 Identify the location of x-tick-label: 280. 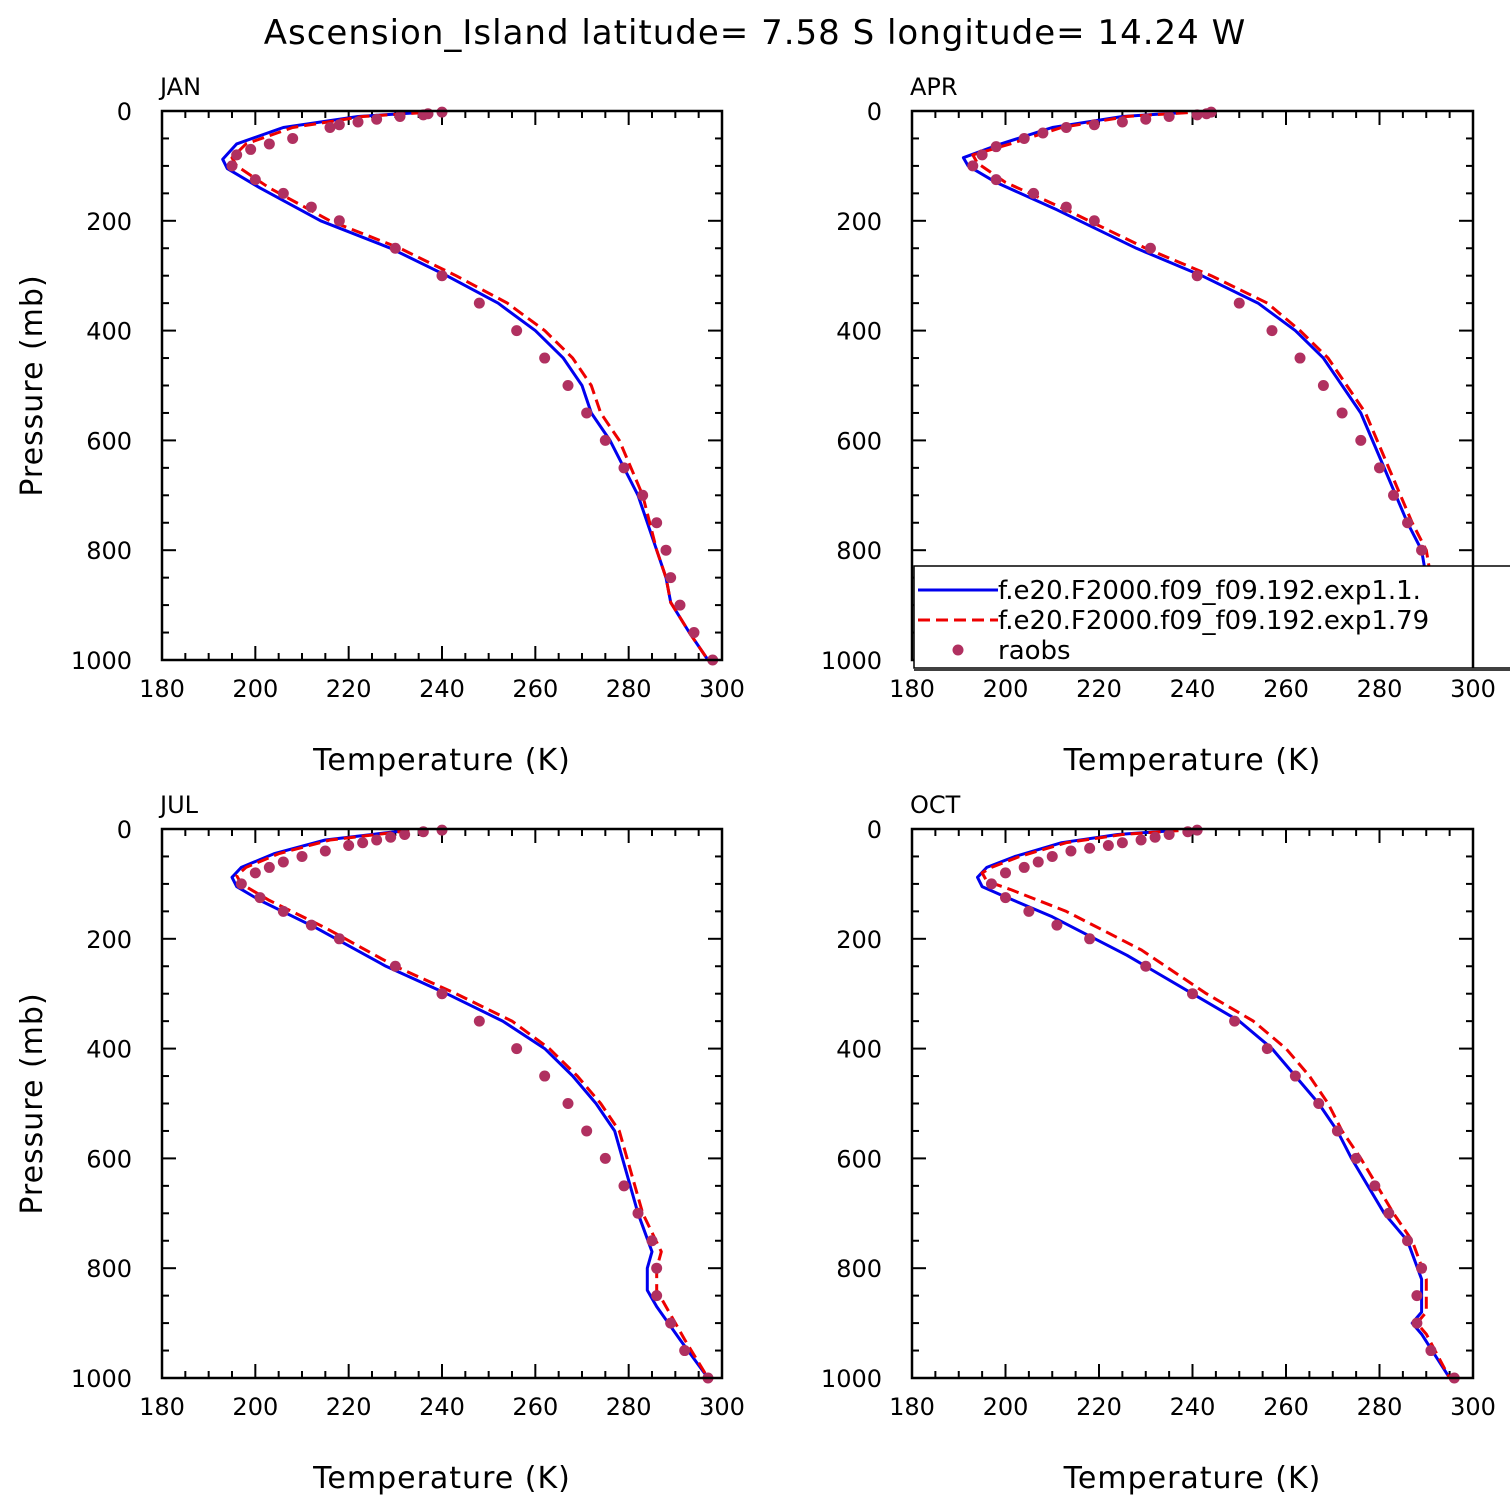
(1380, 689).